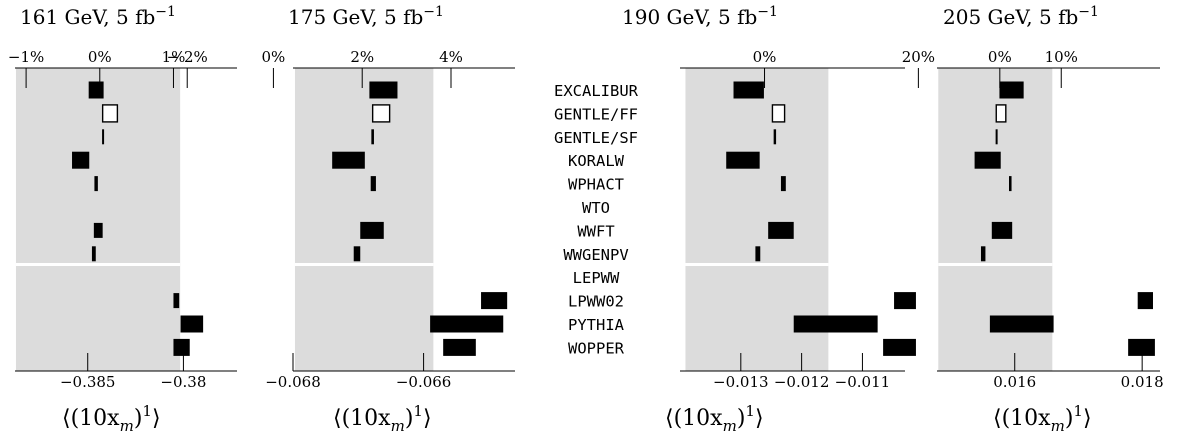 This screenshot has width=1180, height=438. What do you see at coordinates (1014, 382) in the screenshot?
I see `bottom-tick-label: 0.016` at bounding box center [1014, 382].